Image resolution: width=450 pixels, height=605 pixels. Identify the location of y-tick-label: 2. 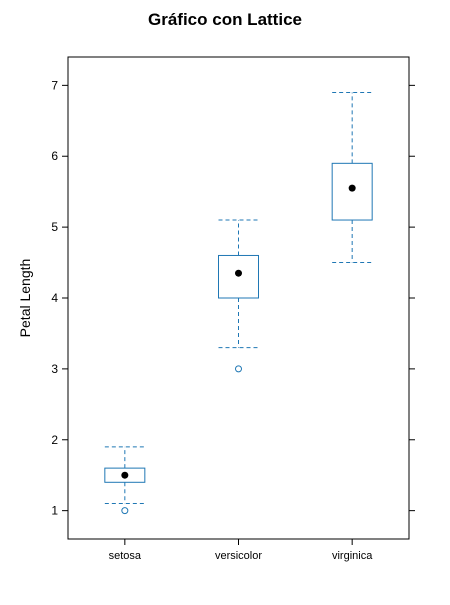
(54, 440).